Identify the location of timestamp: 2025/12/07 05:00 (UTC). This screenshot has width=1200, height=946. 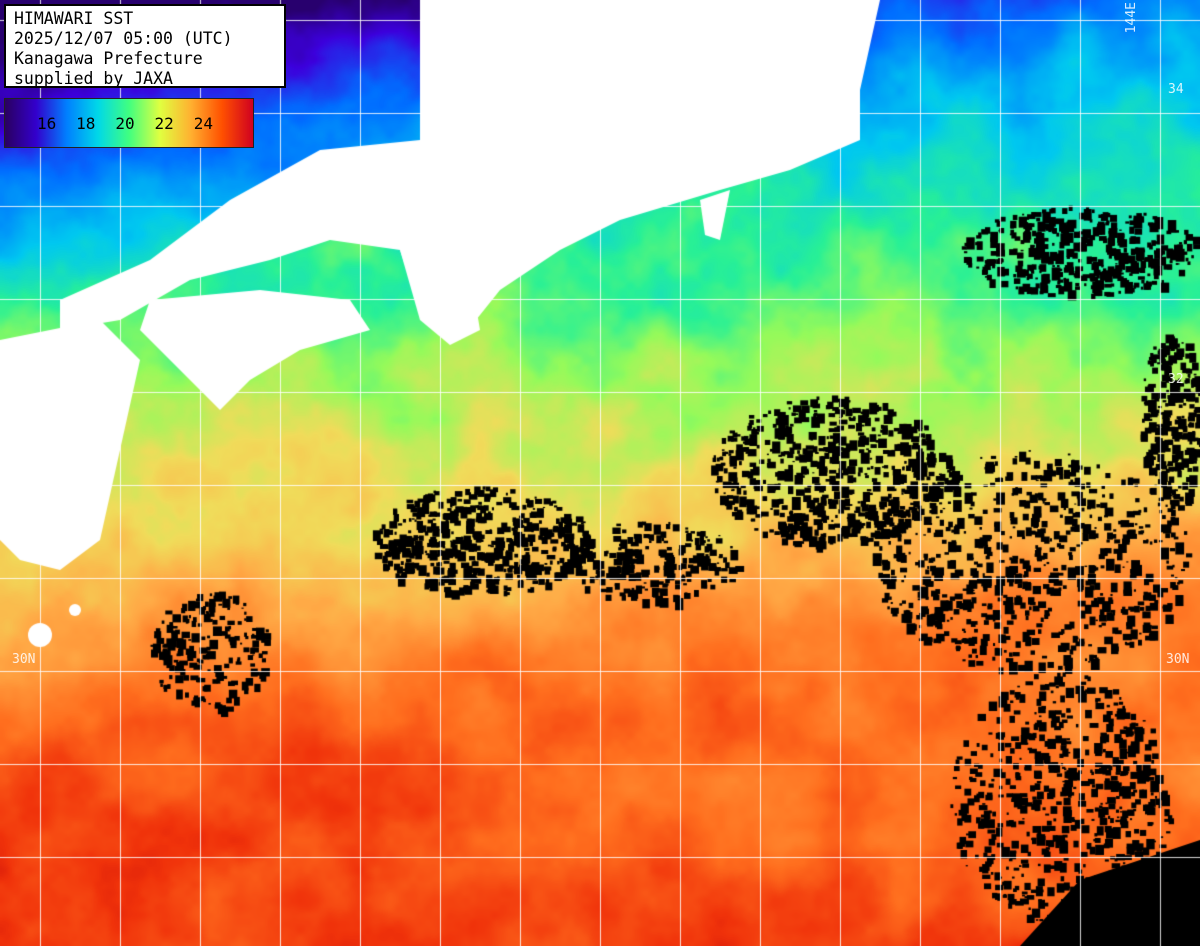
(123, 38).